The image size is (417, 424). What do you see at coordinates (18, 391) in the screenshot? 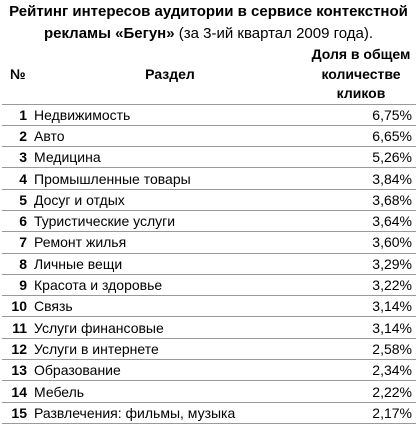
I see `row-number: 14` at bounding box center [18, 391].